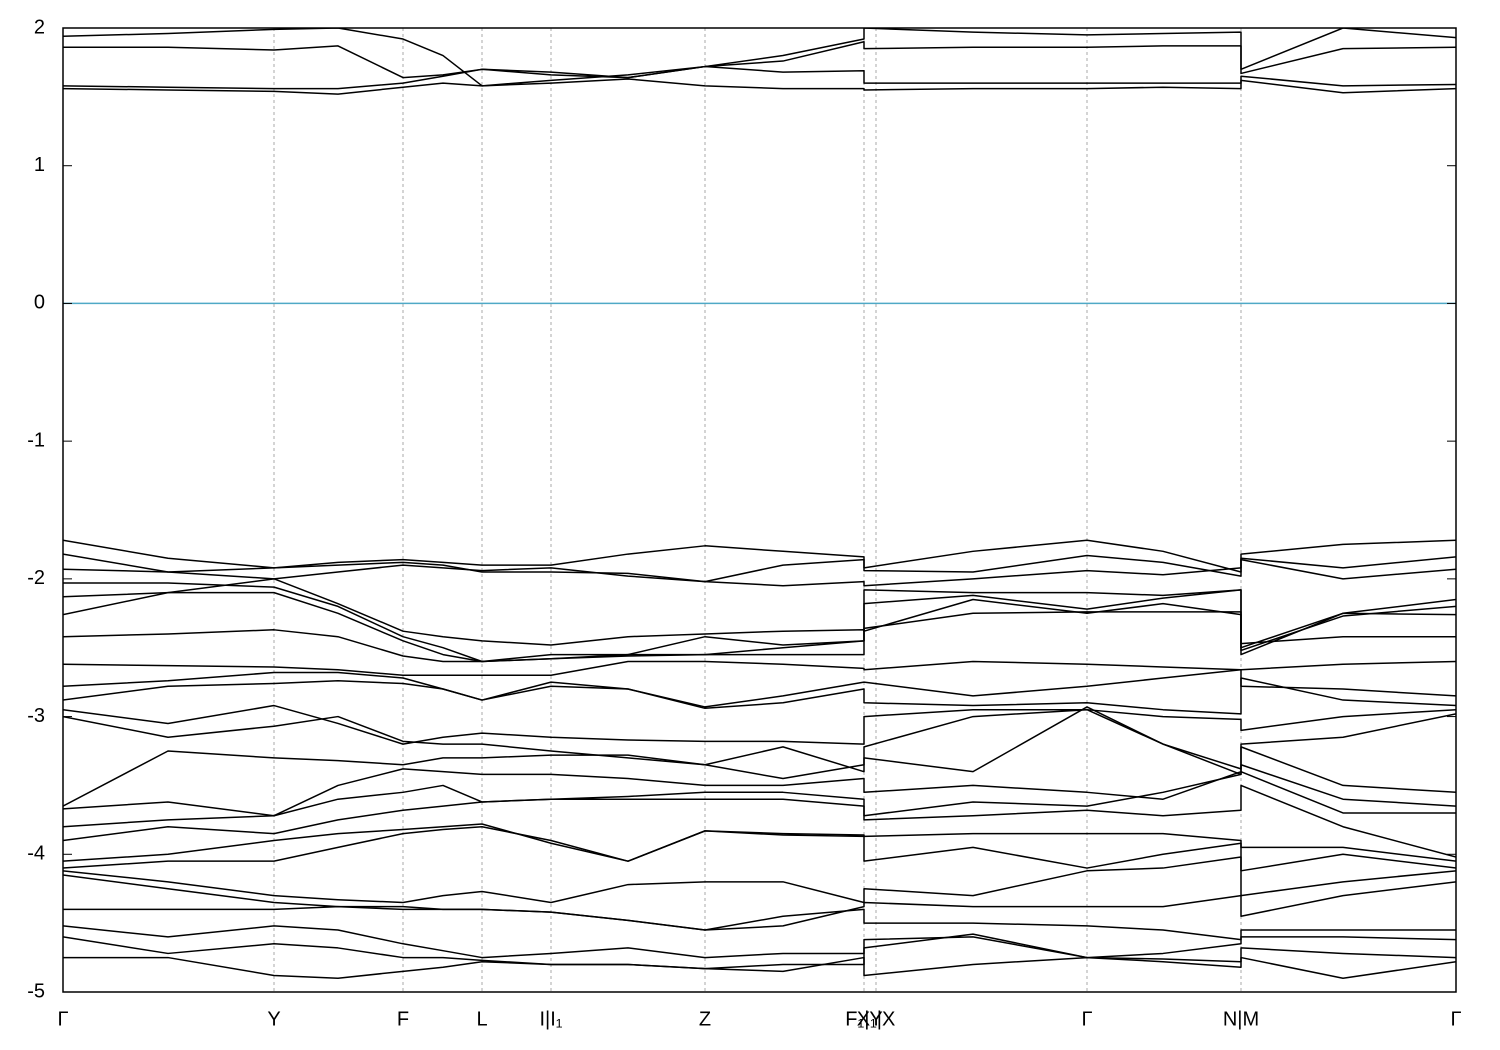 Image resolution: width=1500 pixels, height=1050 pixels. Describe the element at coordinates (273, 1019) in the screenshot. I see `x-tick-label: Y` at that location.